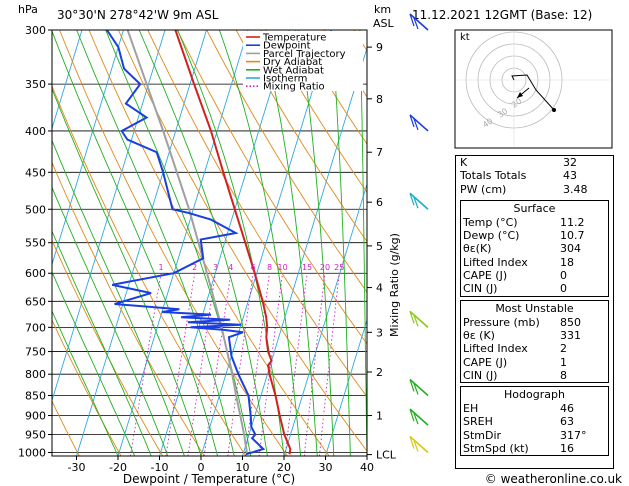  I want to click on mixing-ratio-labels: 1 2 3 4 6 8 10 15 20 25, so click(252, 267).